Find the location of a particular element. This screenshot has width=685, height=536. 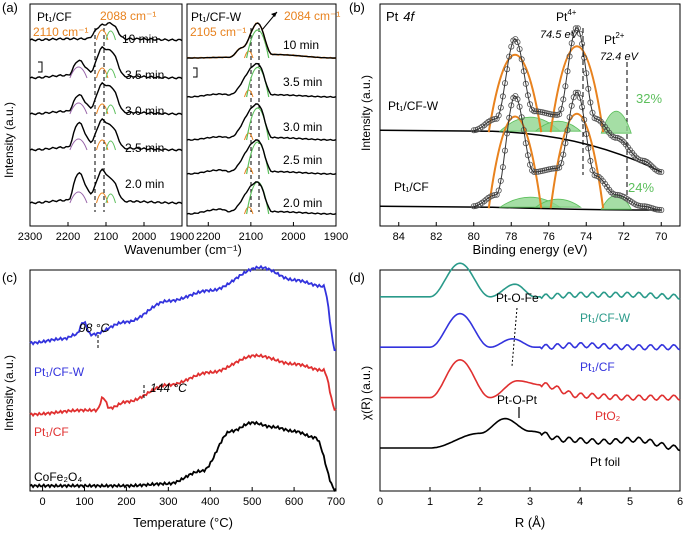

panel-b-traces is located at coordinates (522, 119).